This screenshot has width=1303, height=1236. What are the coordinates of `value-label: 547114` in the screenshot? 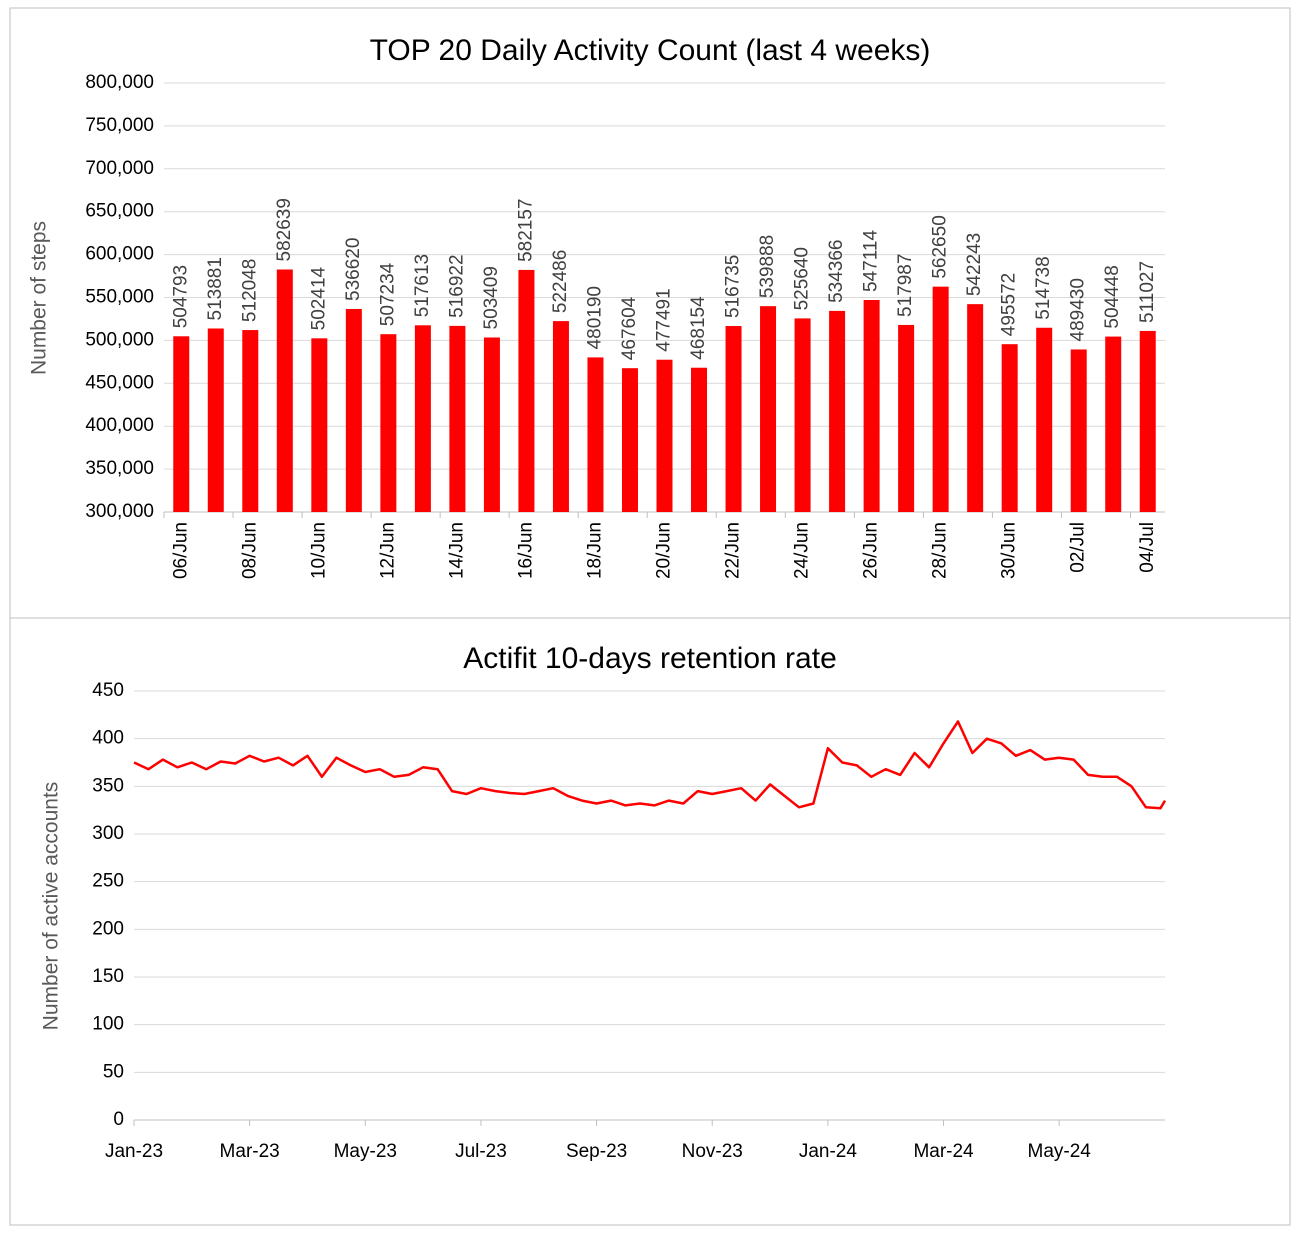 It's located at (871, 261).